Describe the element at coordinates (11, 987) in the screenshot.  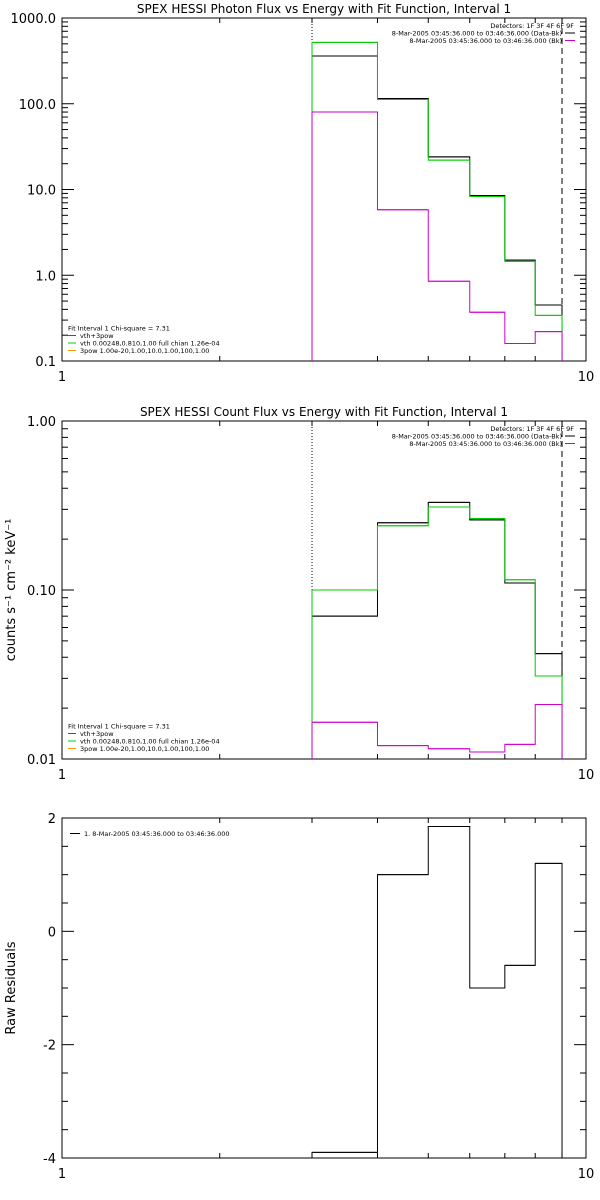
I see `y-axis-label: Raw Residuals` at that location.